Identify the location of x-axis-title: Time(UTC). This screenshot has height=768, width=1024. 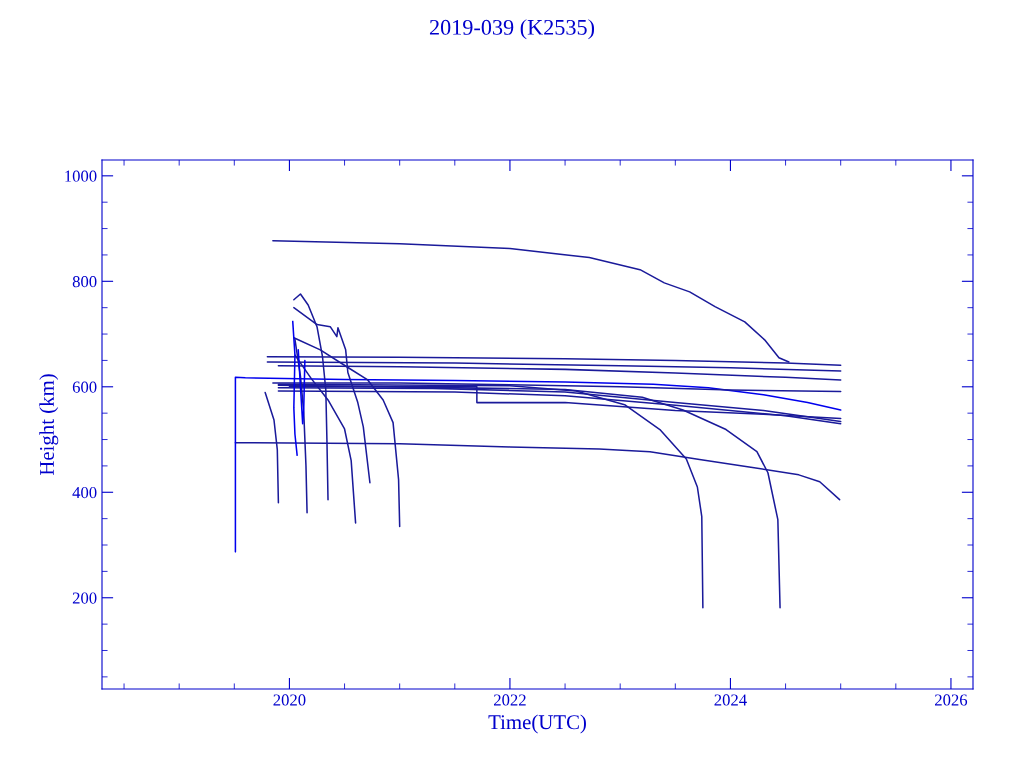
(537, 724).